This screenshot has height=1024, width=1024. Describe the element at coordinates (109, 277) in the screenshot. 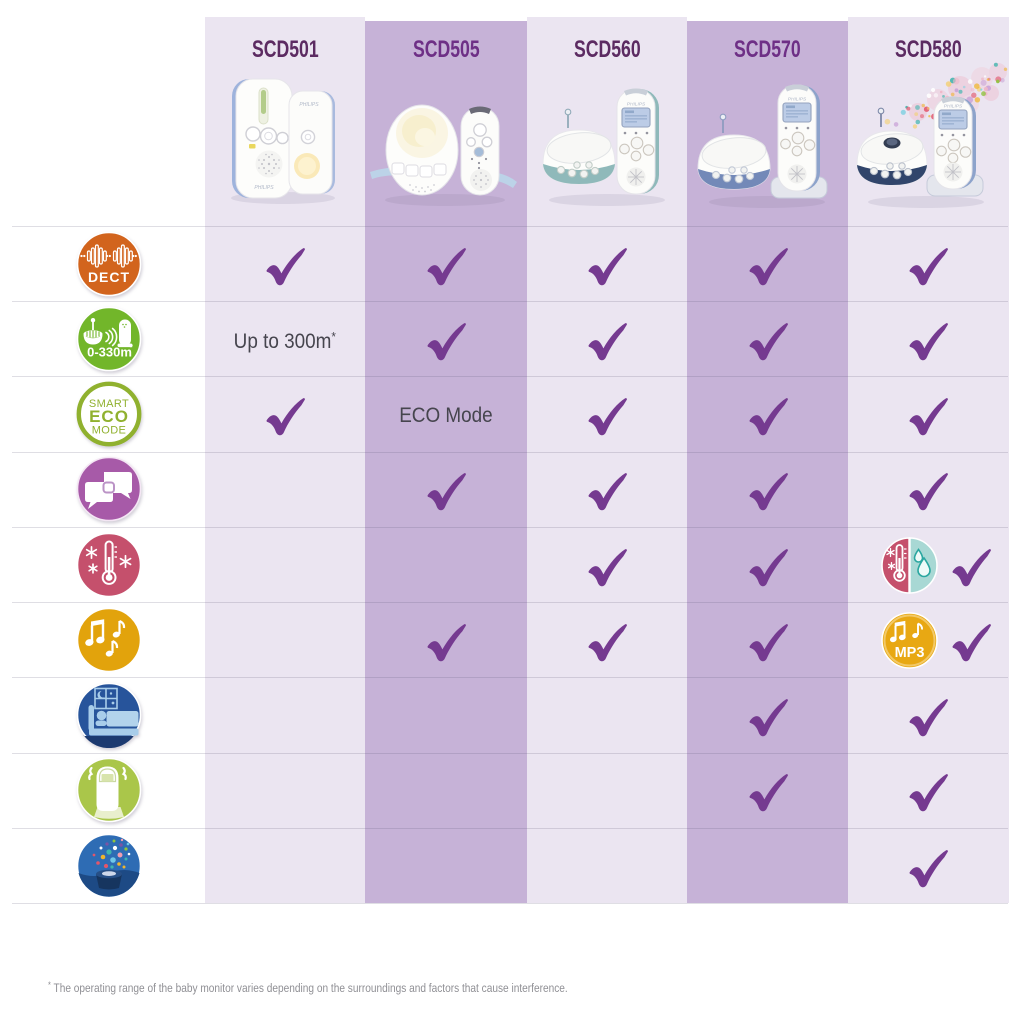

I see `svg-text: DECT` at that location.